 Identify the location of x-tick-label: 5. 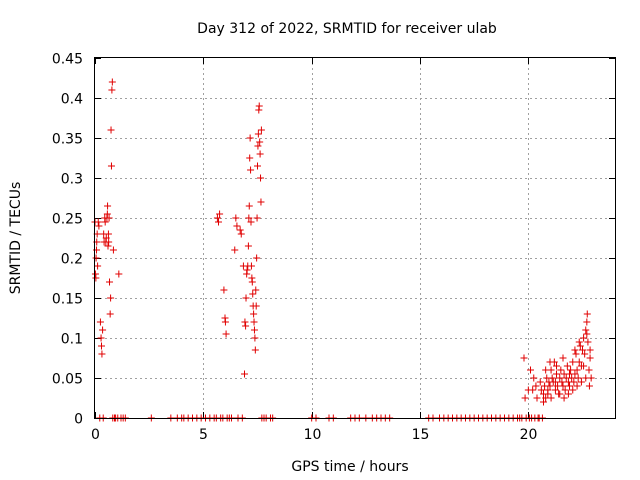
(203, 435).